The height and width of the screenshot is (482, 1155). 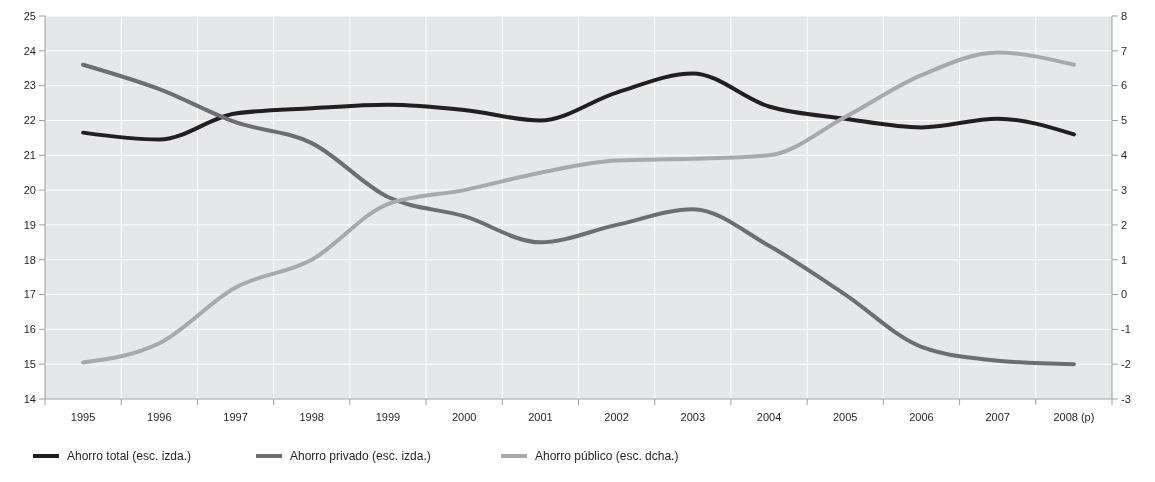 I want to click on y-tick-label: 19, so click(x=29, y=224).